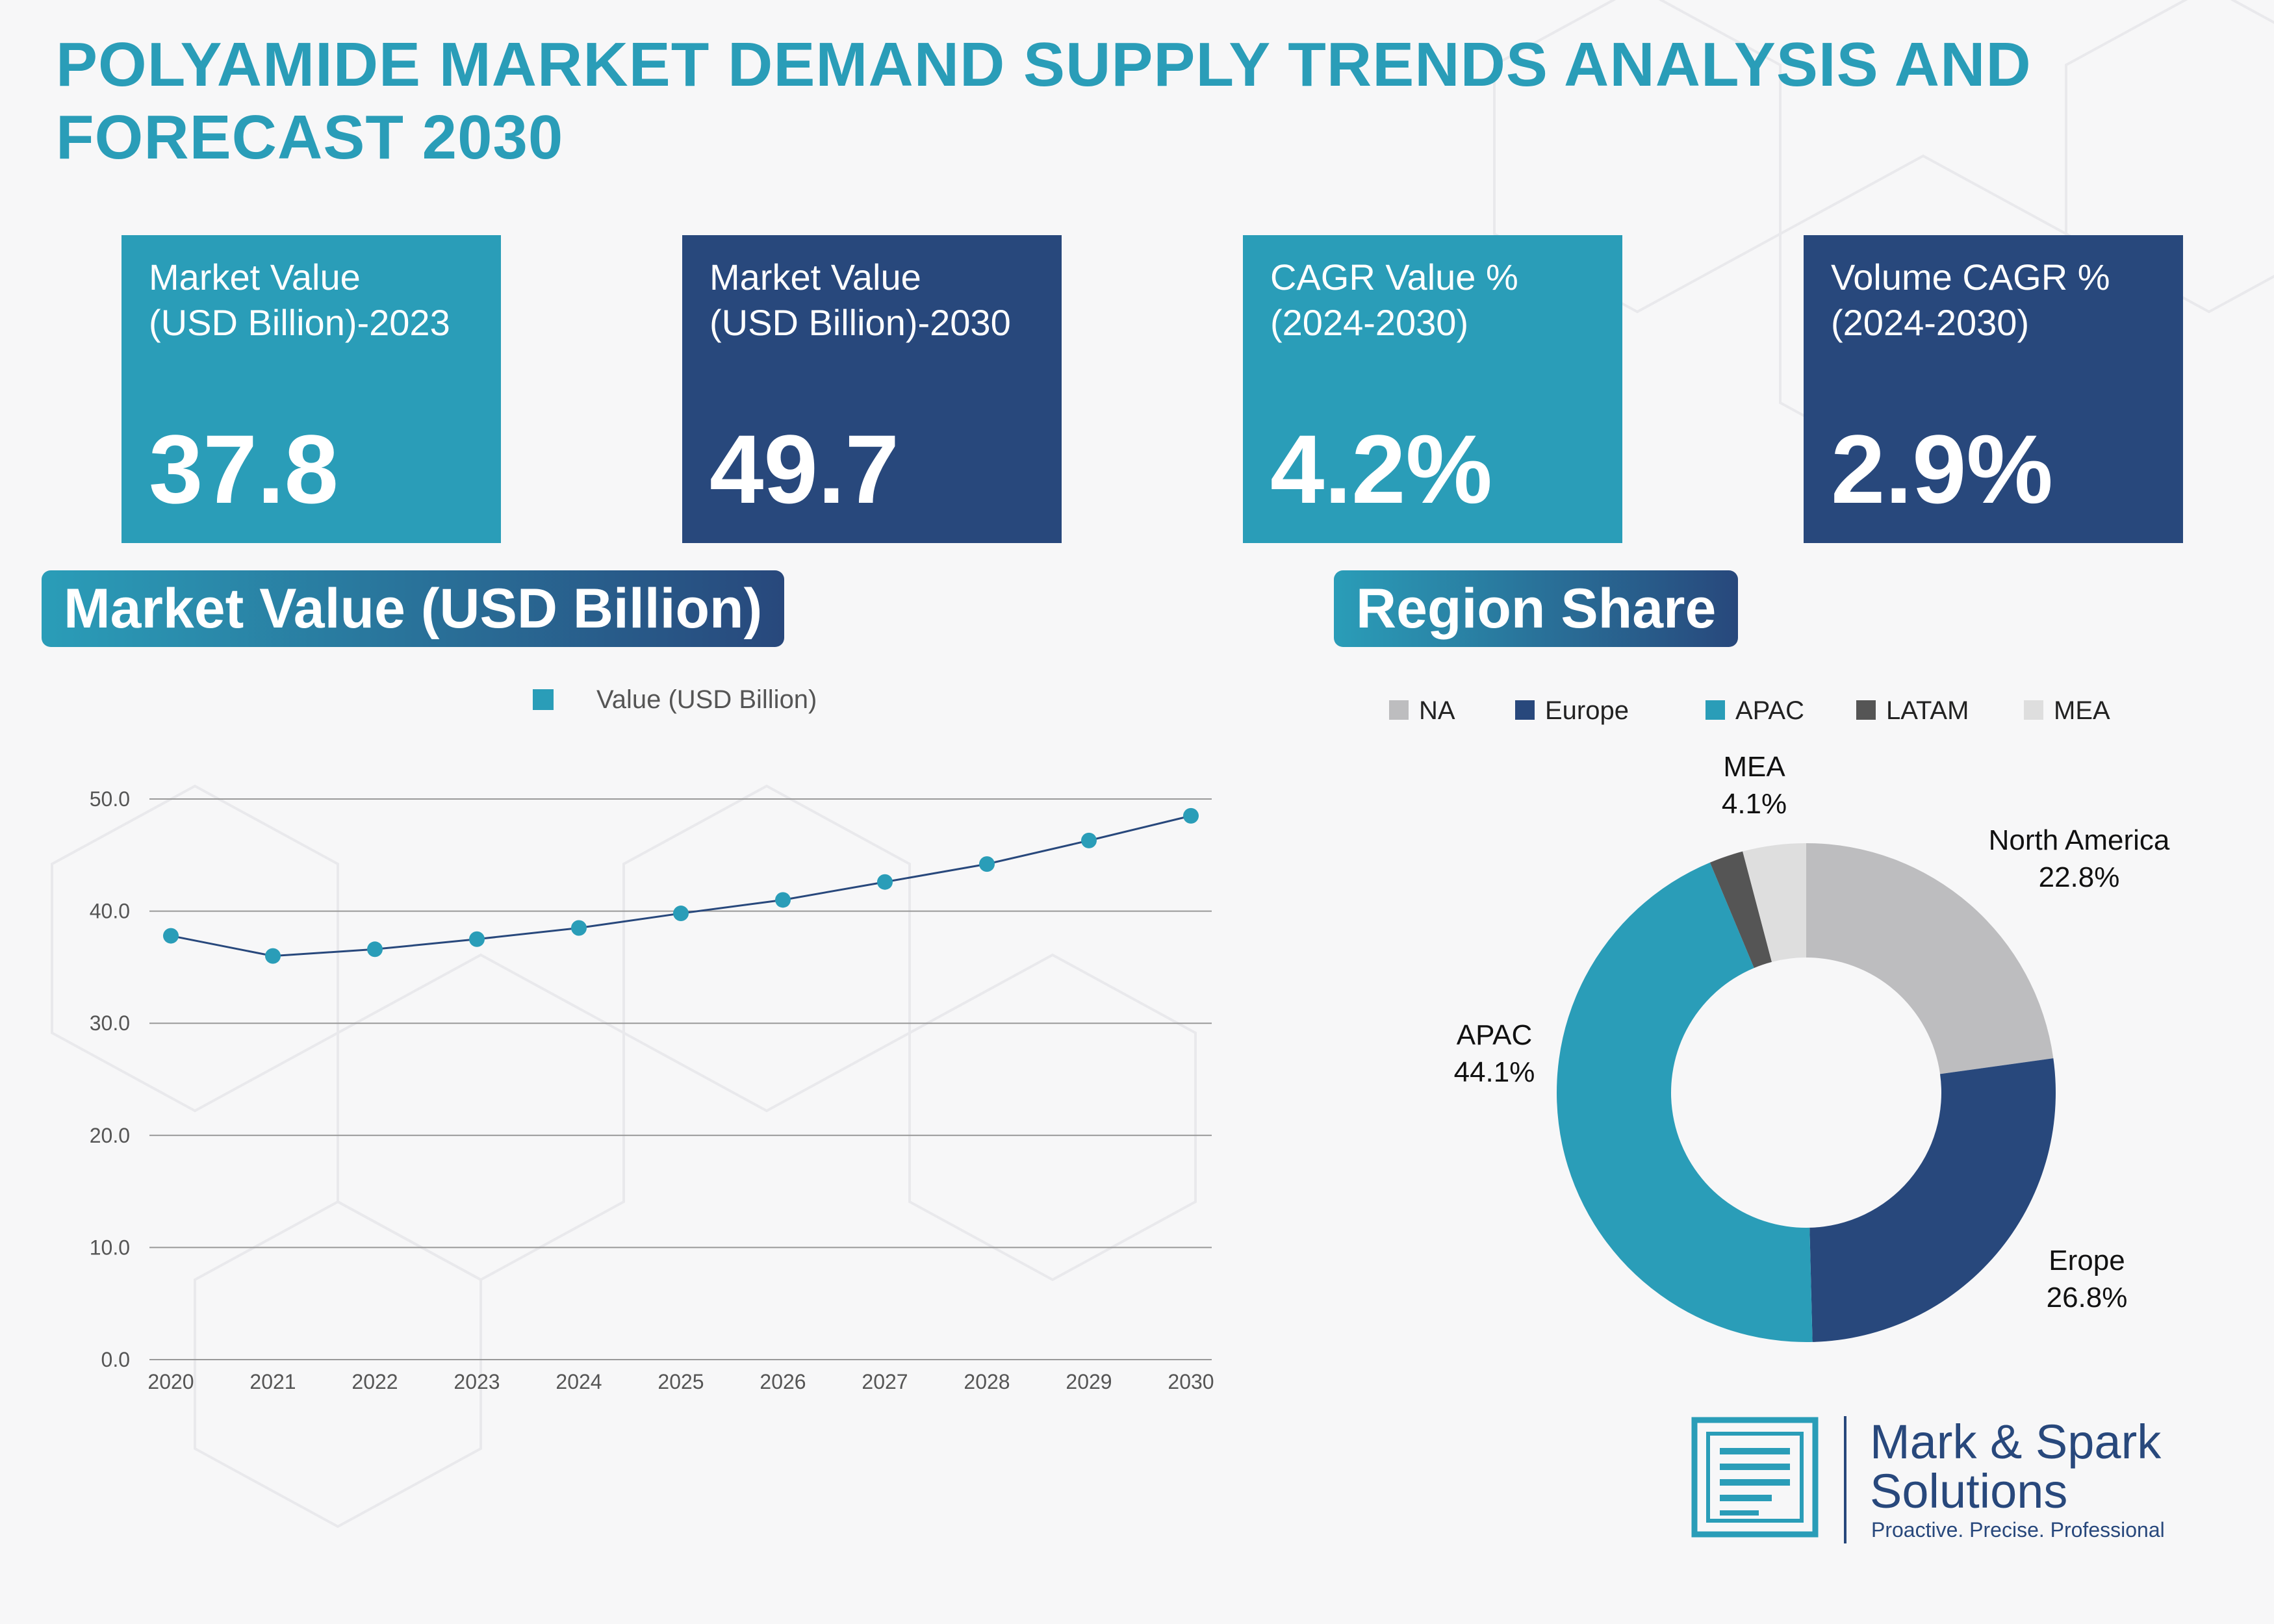 The height and width of the screenshot is (1624, 2274). Describe the element at coordinates (579, 1381) in the screenshot. I see `x-tick-label: 2024` at that location.